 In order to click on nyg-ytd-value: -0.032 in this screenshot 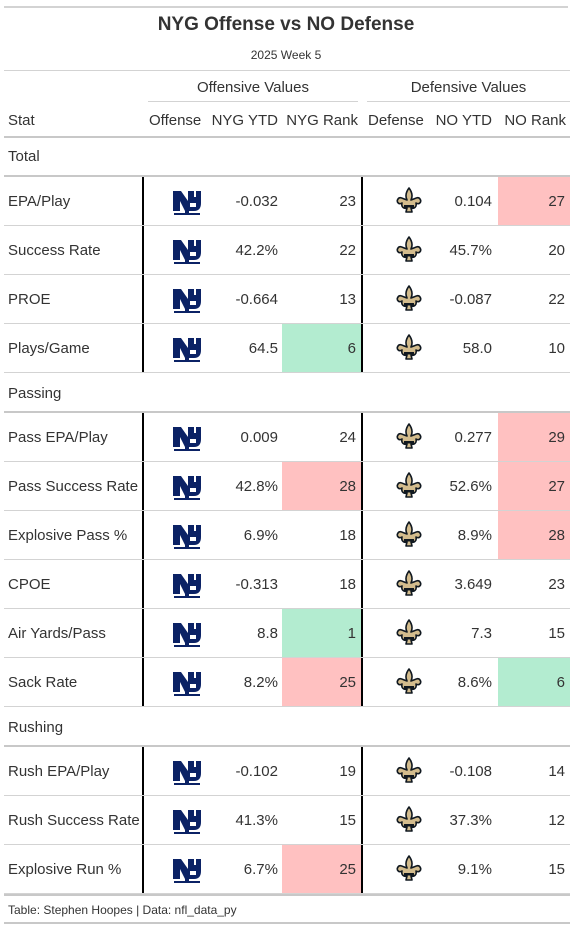, I will do `click(256, 201)`.